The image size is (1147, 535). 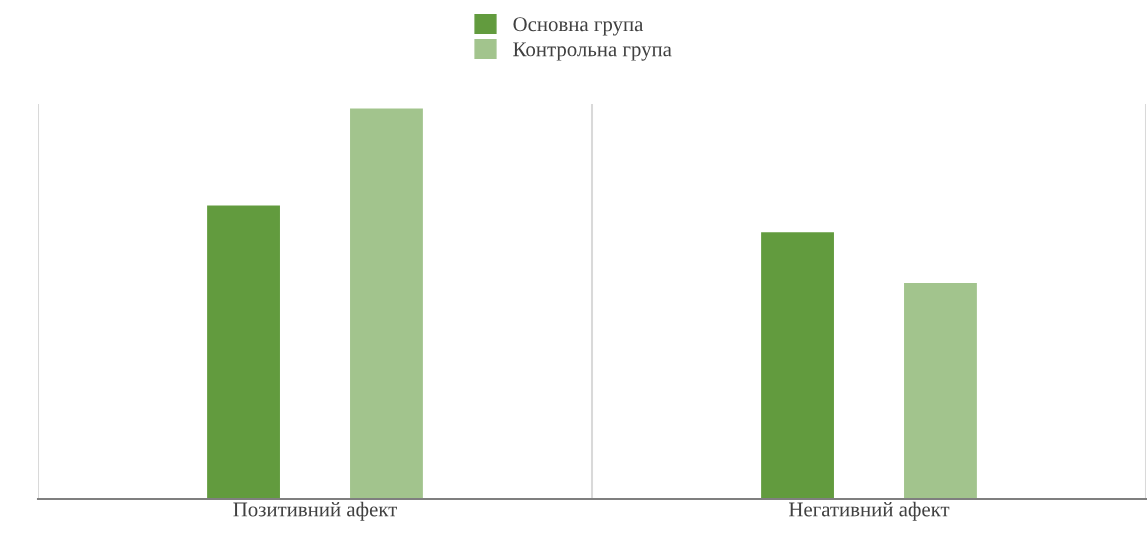 What do you see at coordinates (315, 511) in the screenshot?
I see `x-tick-label: Позитивний афект` at bounding box center [315, 511].